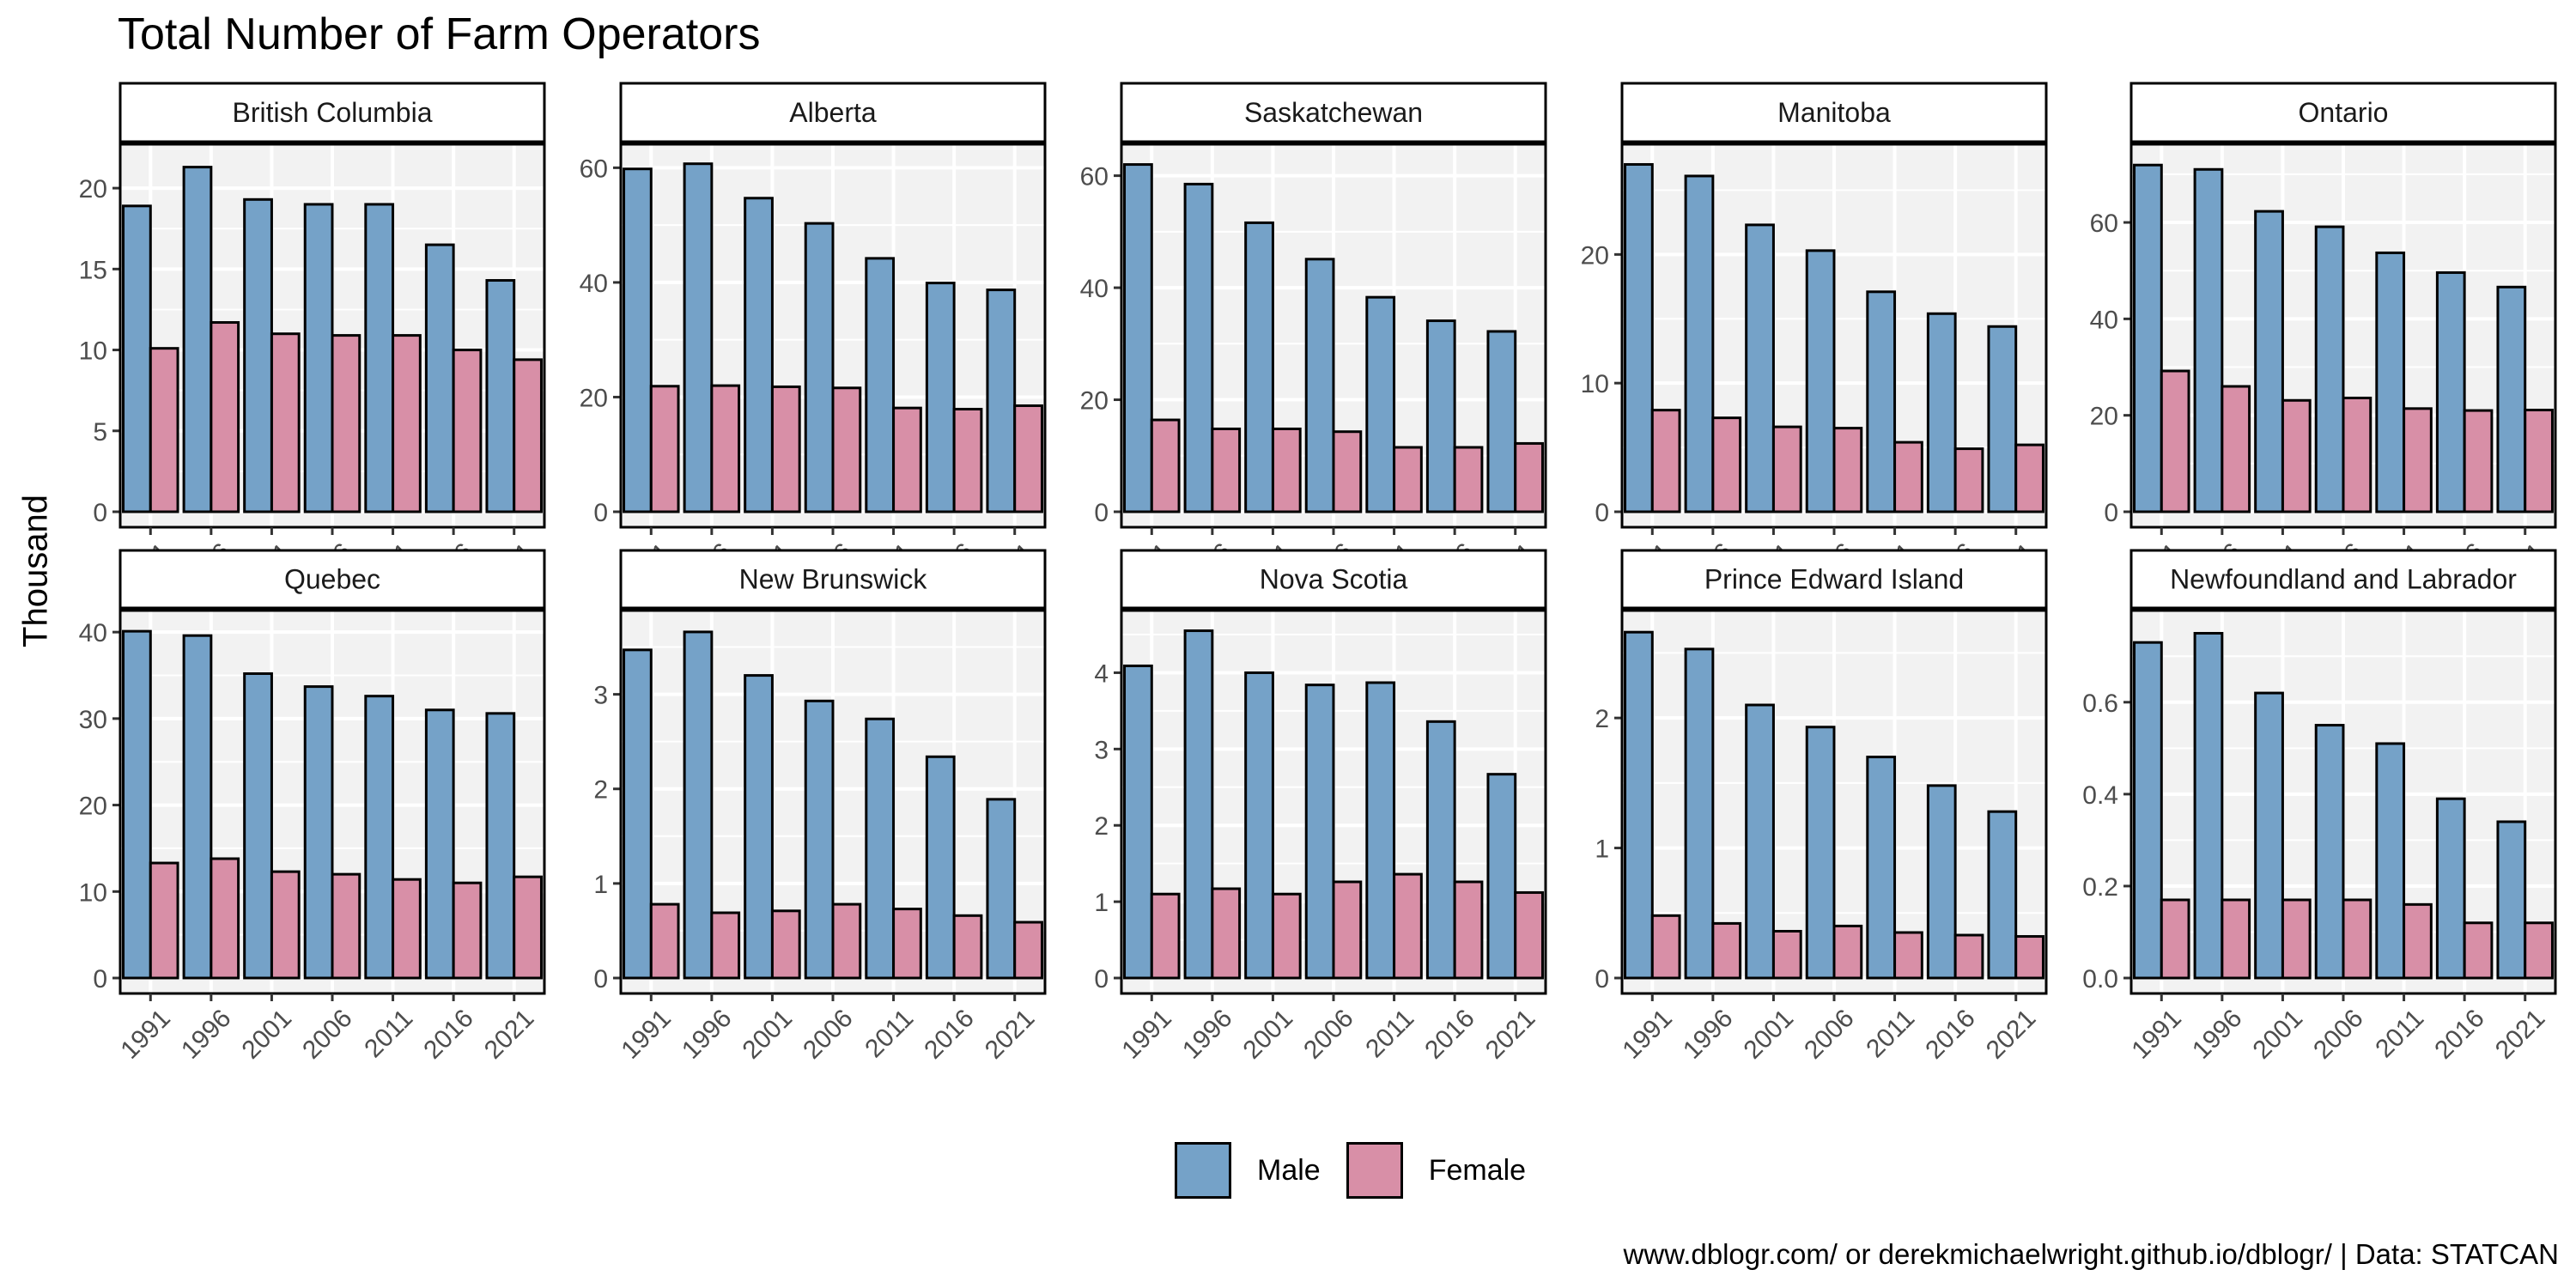 The image size is (2576, 1288). I want to click on facet-title-nova-scotia: Nova Scotia, so click(1334, 579).